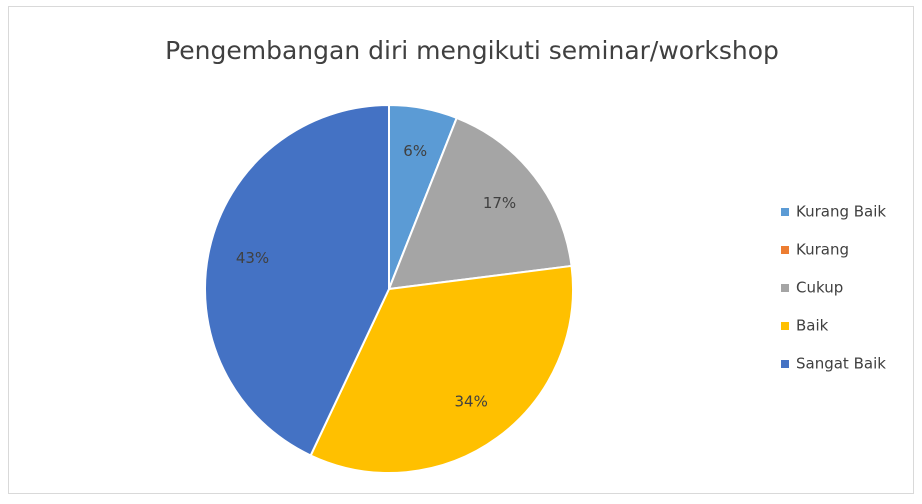 This screenshot has height=504, width=922. What do you see at coordinates (252, 258) in the screenshot?
I see `data-label: 43%` at bounding box center [252, 258].